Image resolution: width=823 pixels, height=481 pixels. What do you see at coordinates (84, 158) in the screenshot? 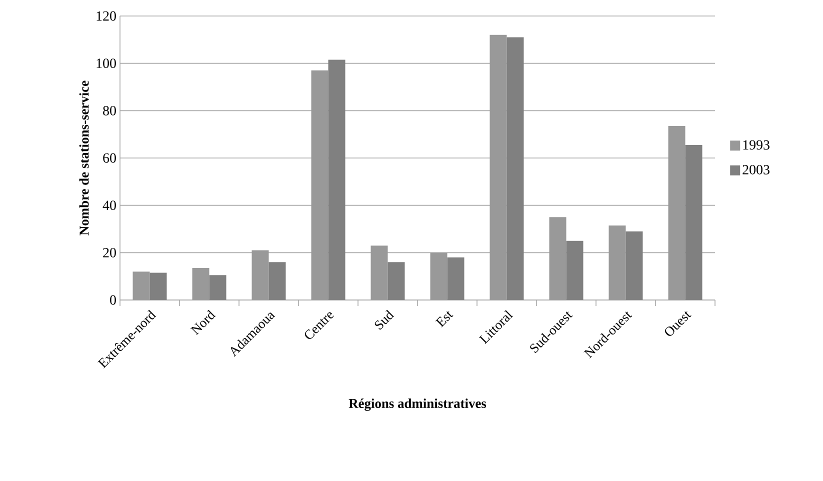
I see `y-axis-title: Nombre de stations-service` at bounding box center [84, 158].